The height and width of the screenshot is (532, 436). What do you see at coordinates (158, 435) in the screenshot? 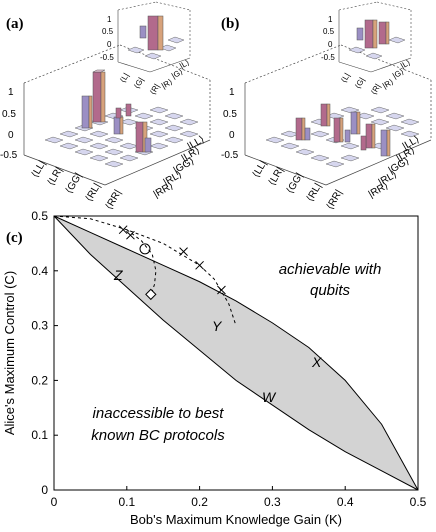
I see `annotation-inaccessible: known BC protocols` at bounding box center [158, 435].